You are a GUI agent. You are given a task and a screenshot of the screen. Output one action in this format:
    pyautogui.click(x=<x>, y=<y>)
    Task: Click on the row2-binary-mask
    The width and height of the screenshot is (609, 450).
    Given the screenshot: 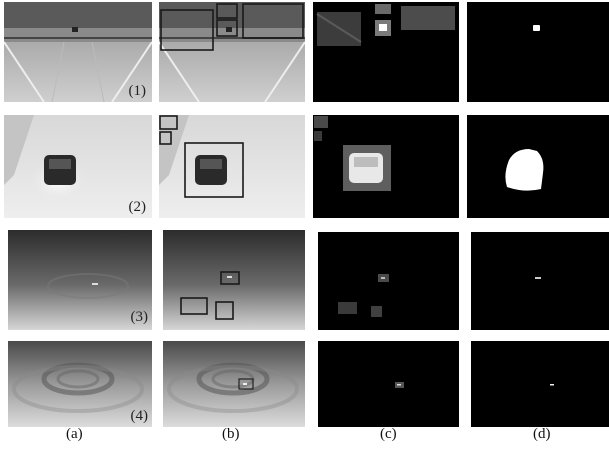 What is the action you would take?
    pyautogui.click(x=538, y=166)
    